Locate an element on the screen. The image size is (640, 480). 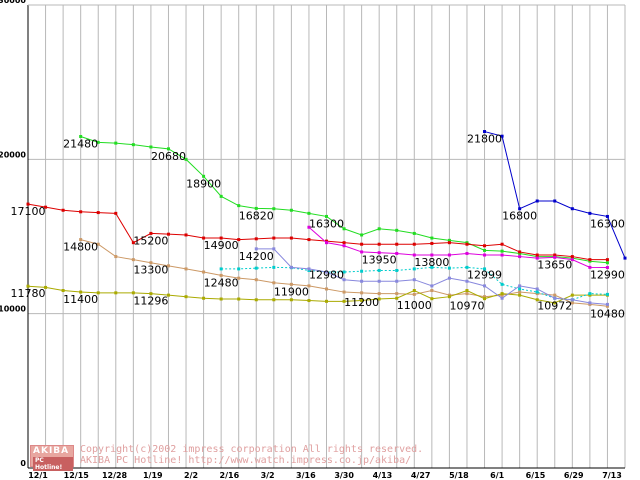
data-label: 16820 is located at coordinates (256, 215).